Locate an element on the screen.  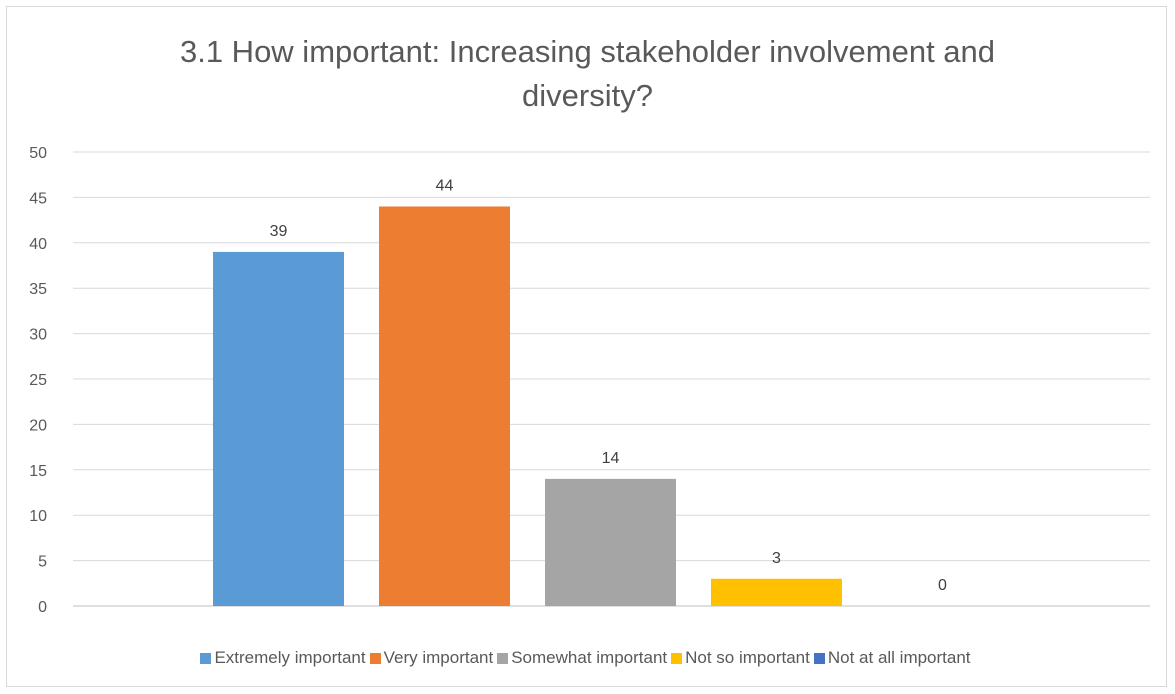
legend-item: Very important is located at coordinates (431, 658).